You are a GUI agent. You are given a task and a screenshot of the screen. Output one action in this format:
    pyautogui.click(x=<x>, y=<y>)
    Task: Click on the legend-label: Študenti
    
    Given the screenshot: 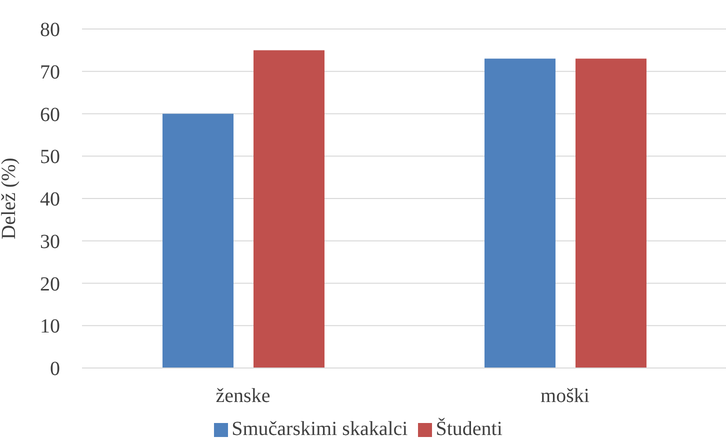 What is the action you would take?
    pyautogui.click(x=469, y=429)
    